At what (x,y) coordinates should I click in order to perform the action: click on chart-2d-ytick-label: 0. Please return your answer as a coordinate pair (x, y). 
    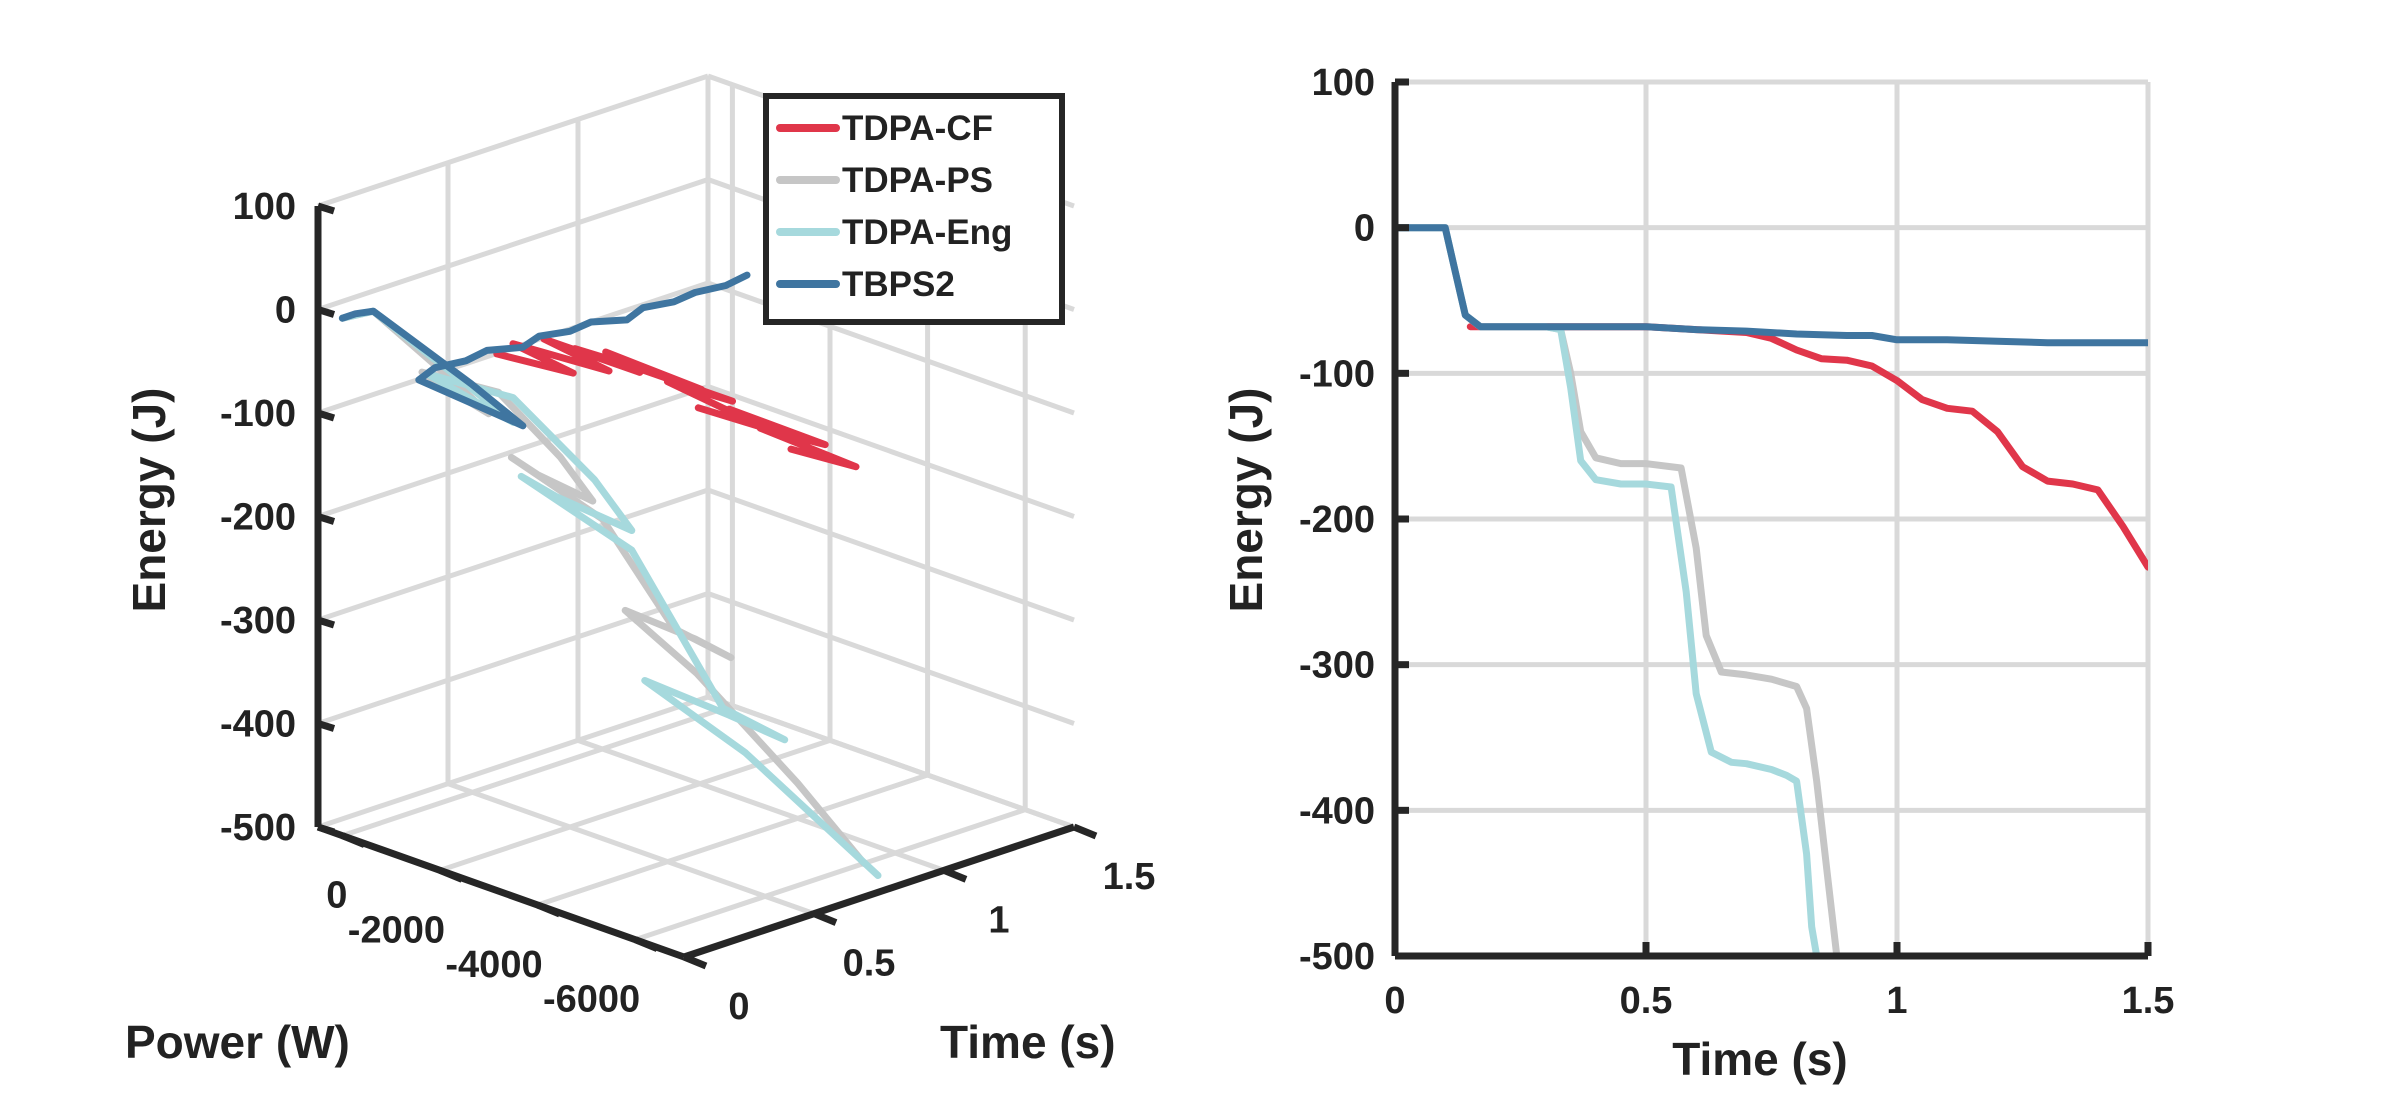
    Looking at the image, I should click on (1364, 229).